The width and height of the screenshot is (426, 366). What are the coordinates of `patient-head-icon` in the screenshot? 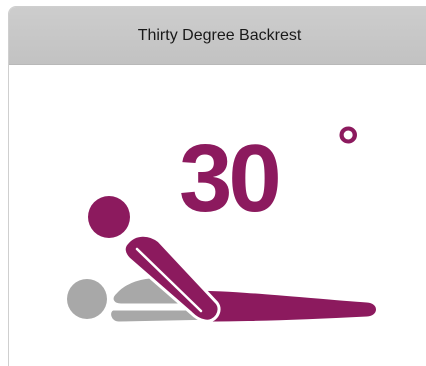 It's located at (109, 217).